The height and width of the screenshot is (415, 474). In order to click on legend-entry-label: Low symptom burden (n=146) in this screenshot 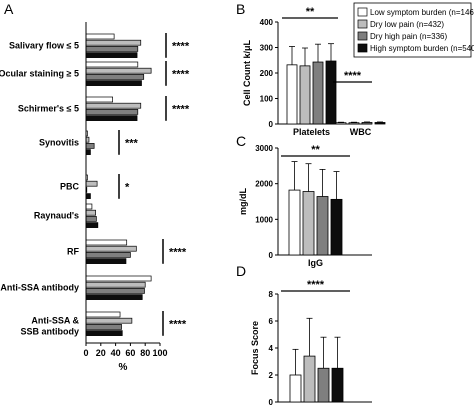, I will do `click(422, 12)`.